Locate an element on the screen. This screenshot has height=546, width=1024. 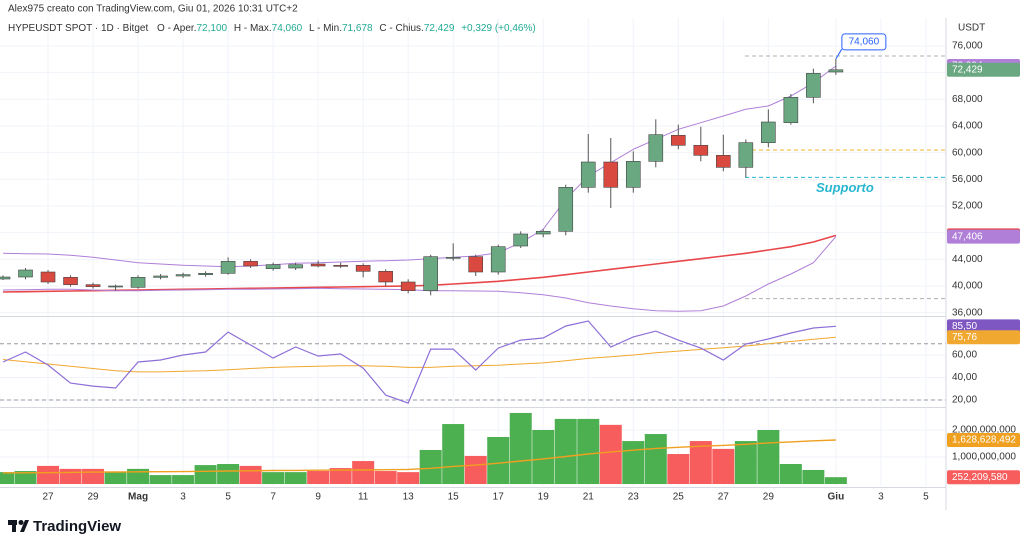
change: +0,329 (+0,46%) is located at coordinates (498, 28).